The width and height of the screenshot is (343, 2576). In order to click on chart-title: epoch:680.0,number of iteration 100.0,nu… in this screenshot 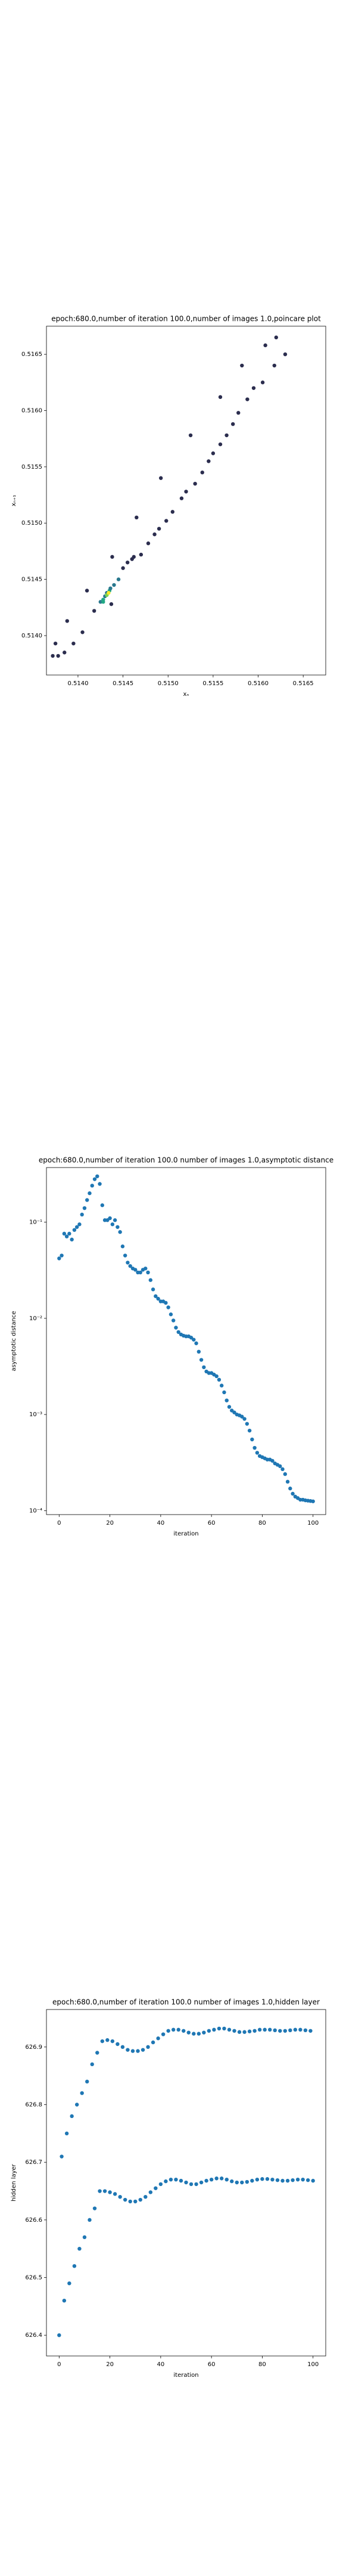, I will do `click(186, 319)`.